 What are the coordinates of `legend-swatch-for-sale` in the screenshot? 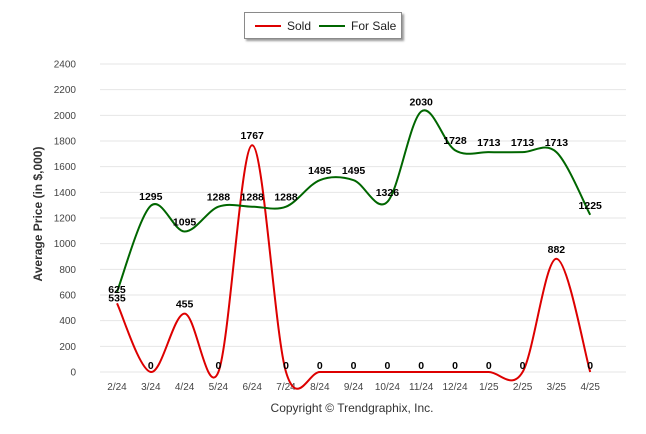 It's located at (332, 26).